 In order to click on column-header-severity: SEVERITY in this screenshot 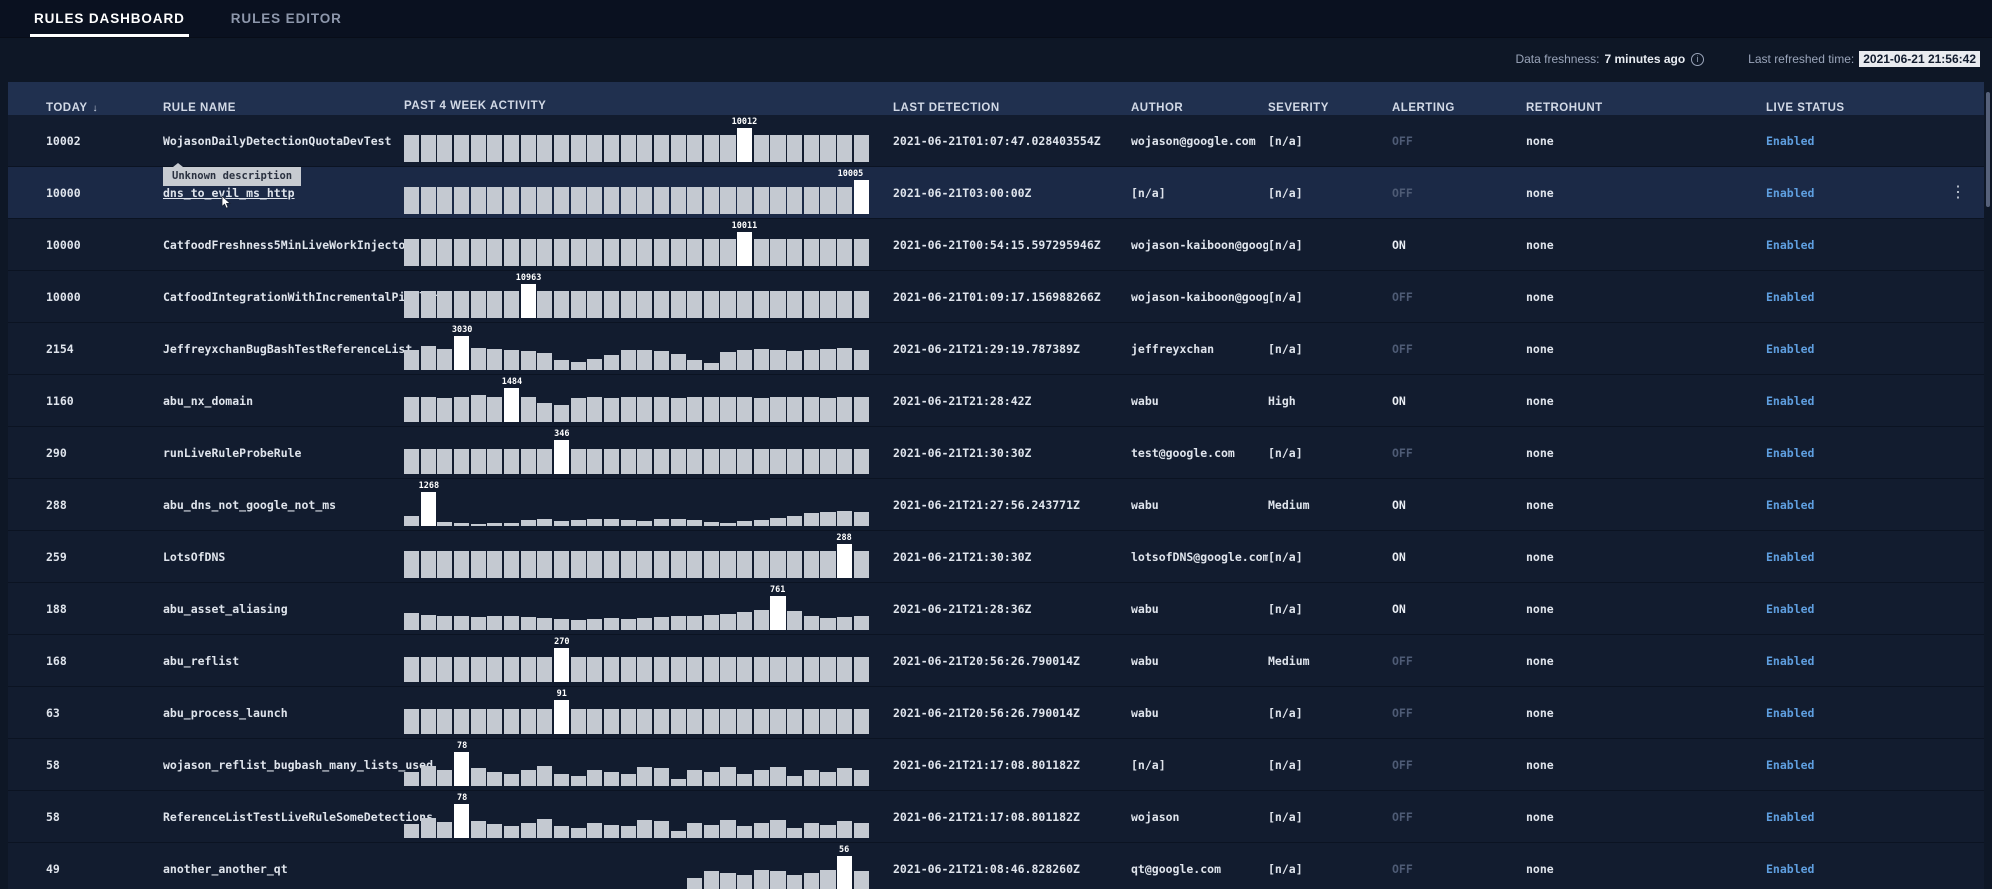, I will do `click(1298, 108)`.